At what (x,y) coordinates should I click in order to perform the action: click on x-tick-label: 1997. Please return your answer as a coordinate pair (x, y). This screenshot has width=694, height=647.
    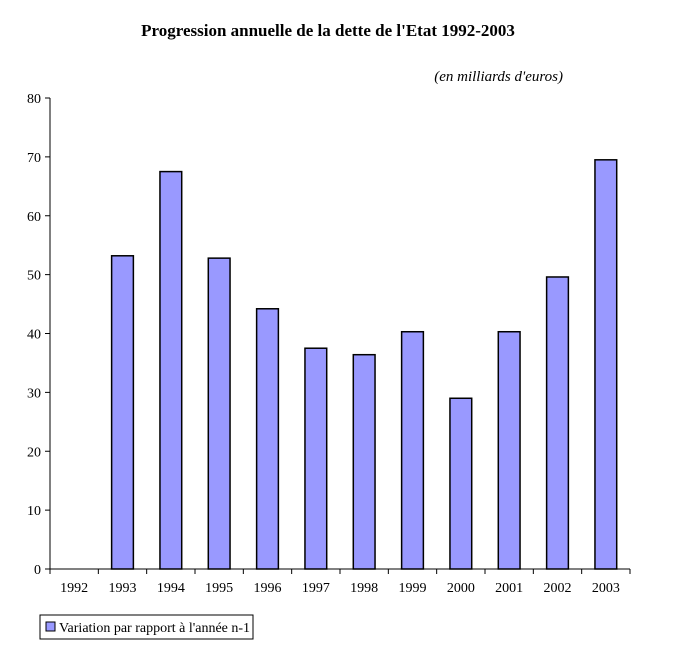
    Looking at the image, I should click on (316, 588).